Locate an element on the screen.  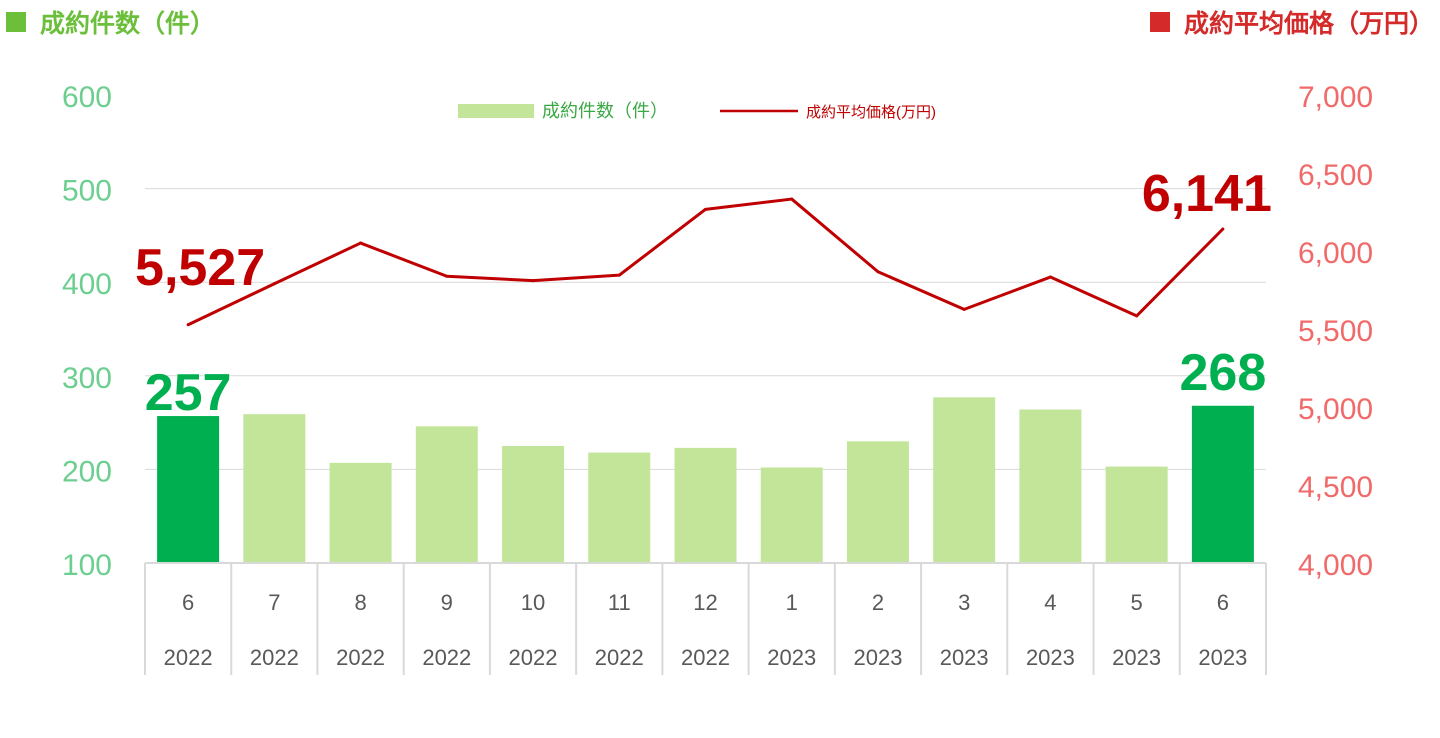
legend-line-label: 成約平均価格(万円) is located at coordinates (871, 112).